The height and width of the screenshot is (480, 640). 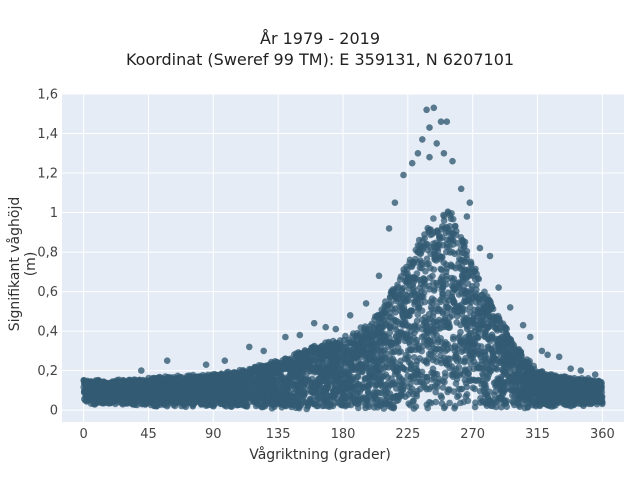 I want to click on chart-title: År 1979 - 2019, so click(x=320, y=38).